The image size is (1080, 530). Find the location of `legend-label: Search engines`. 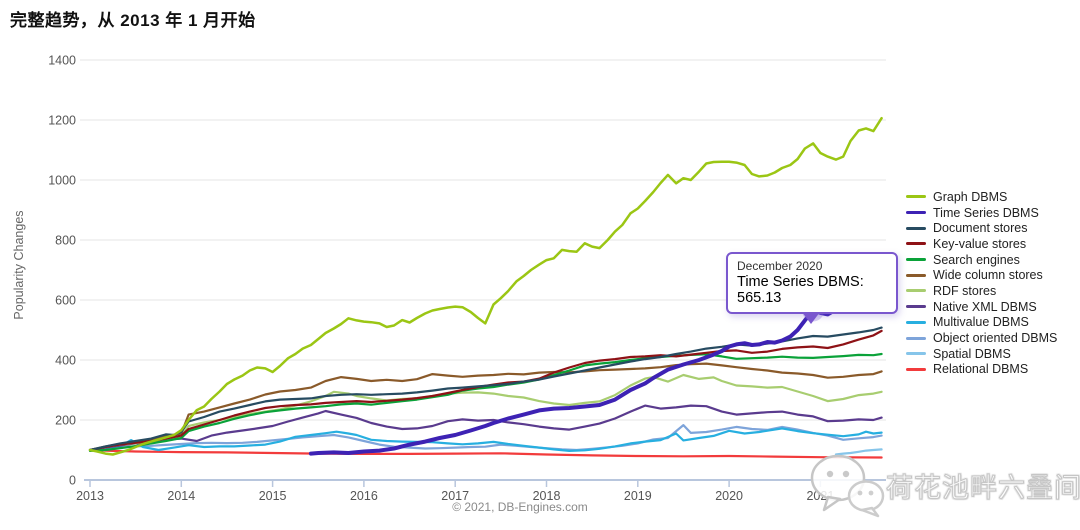

legend-label: Search engines is located at coordinates (976, 259).